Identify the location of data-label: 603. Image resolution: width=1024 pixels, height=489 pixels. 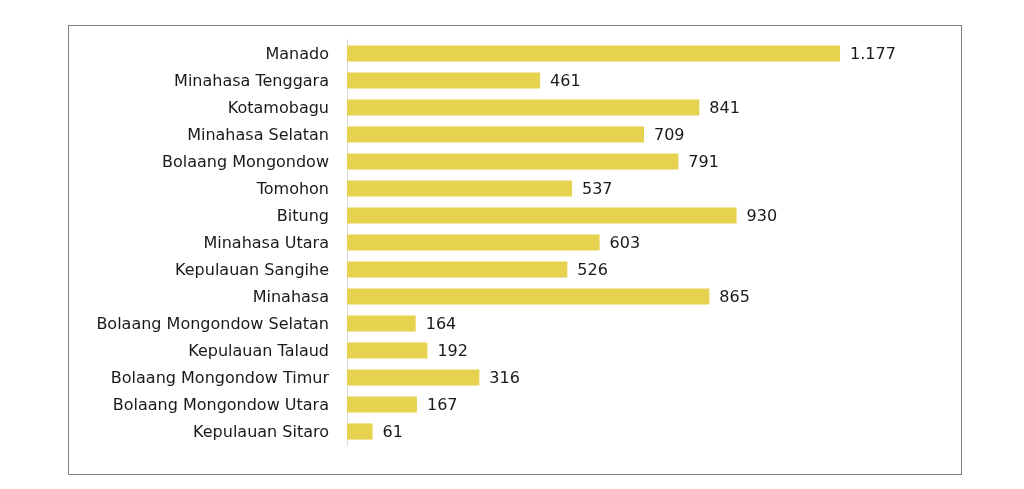
(625, 242).